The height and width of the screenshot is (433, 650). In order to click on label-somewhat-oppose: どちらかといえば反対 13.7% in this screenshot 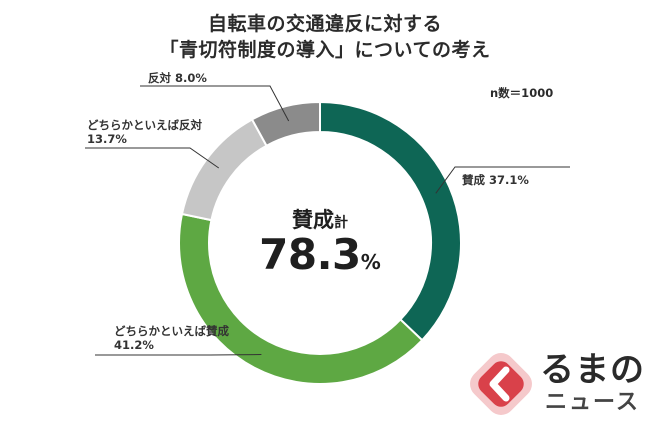, I will do `click(144, 132)`.